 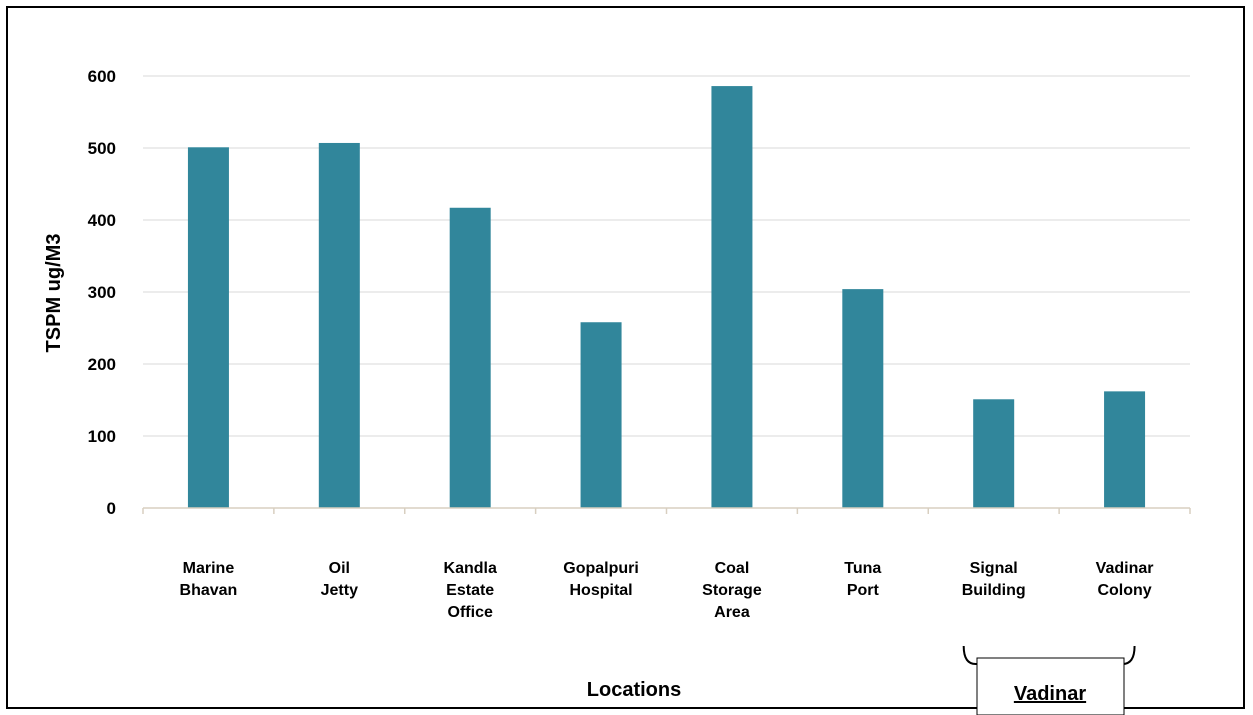 What do you see at coordinates (209, 579) in the screenshot?
I see `category-label: Marine Bhavan` at bounding box center [209, 579].